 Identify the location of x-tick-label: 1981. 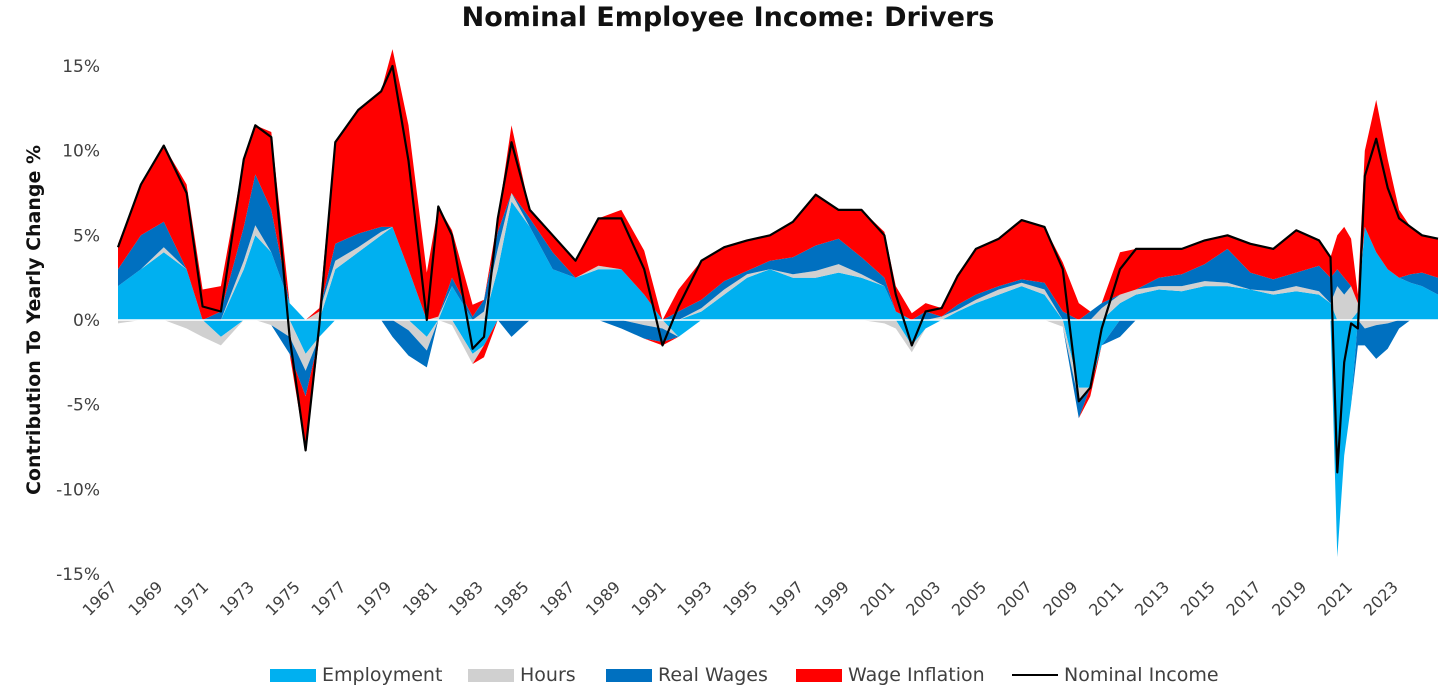
(420, 598).